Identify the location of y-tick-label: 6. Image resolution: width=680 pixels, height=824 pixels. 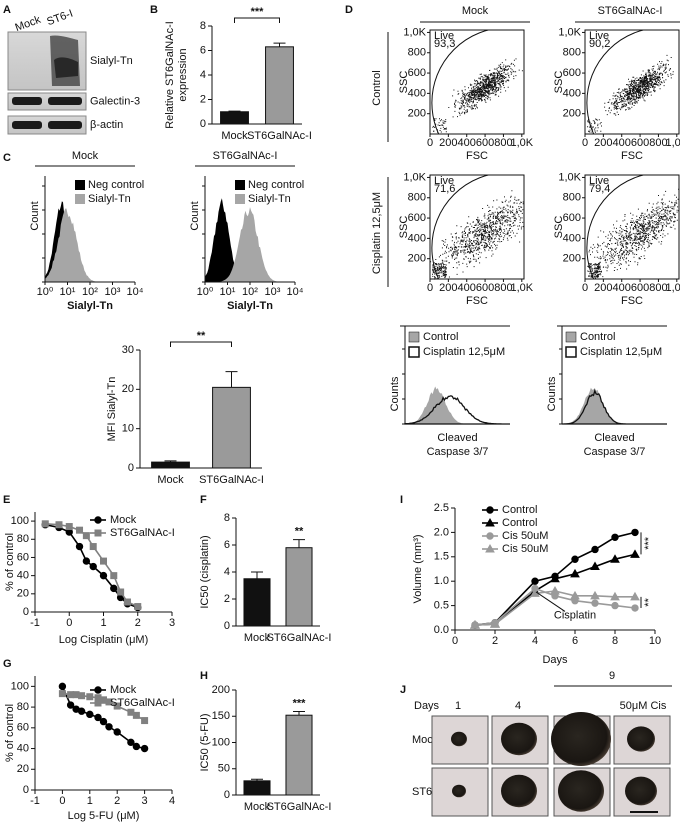
(203, 50).